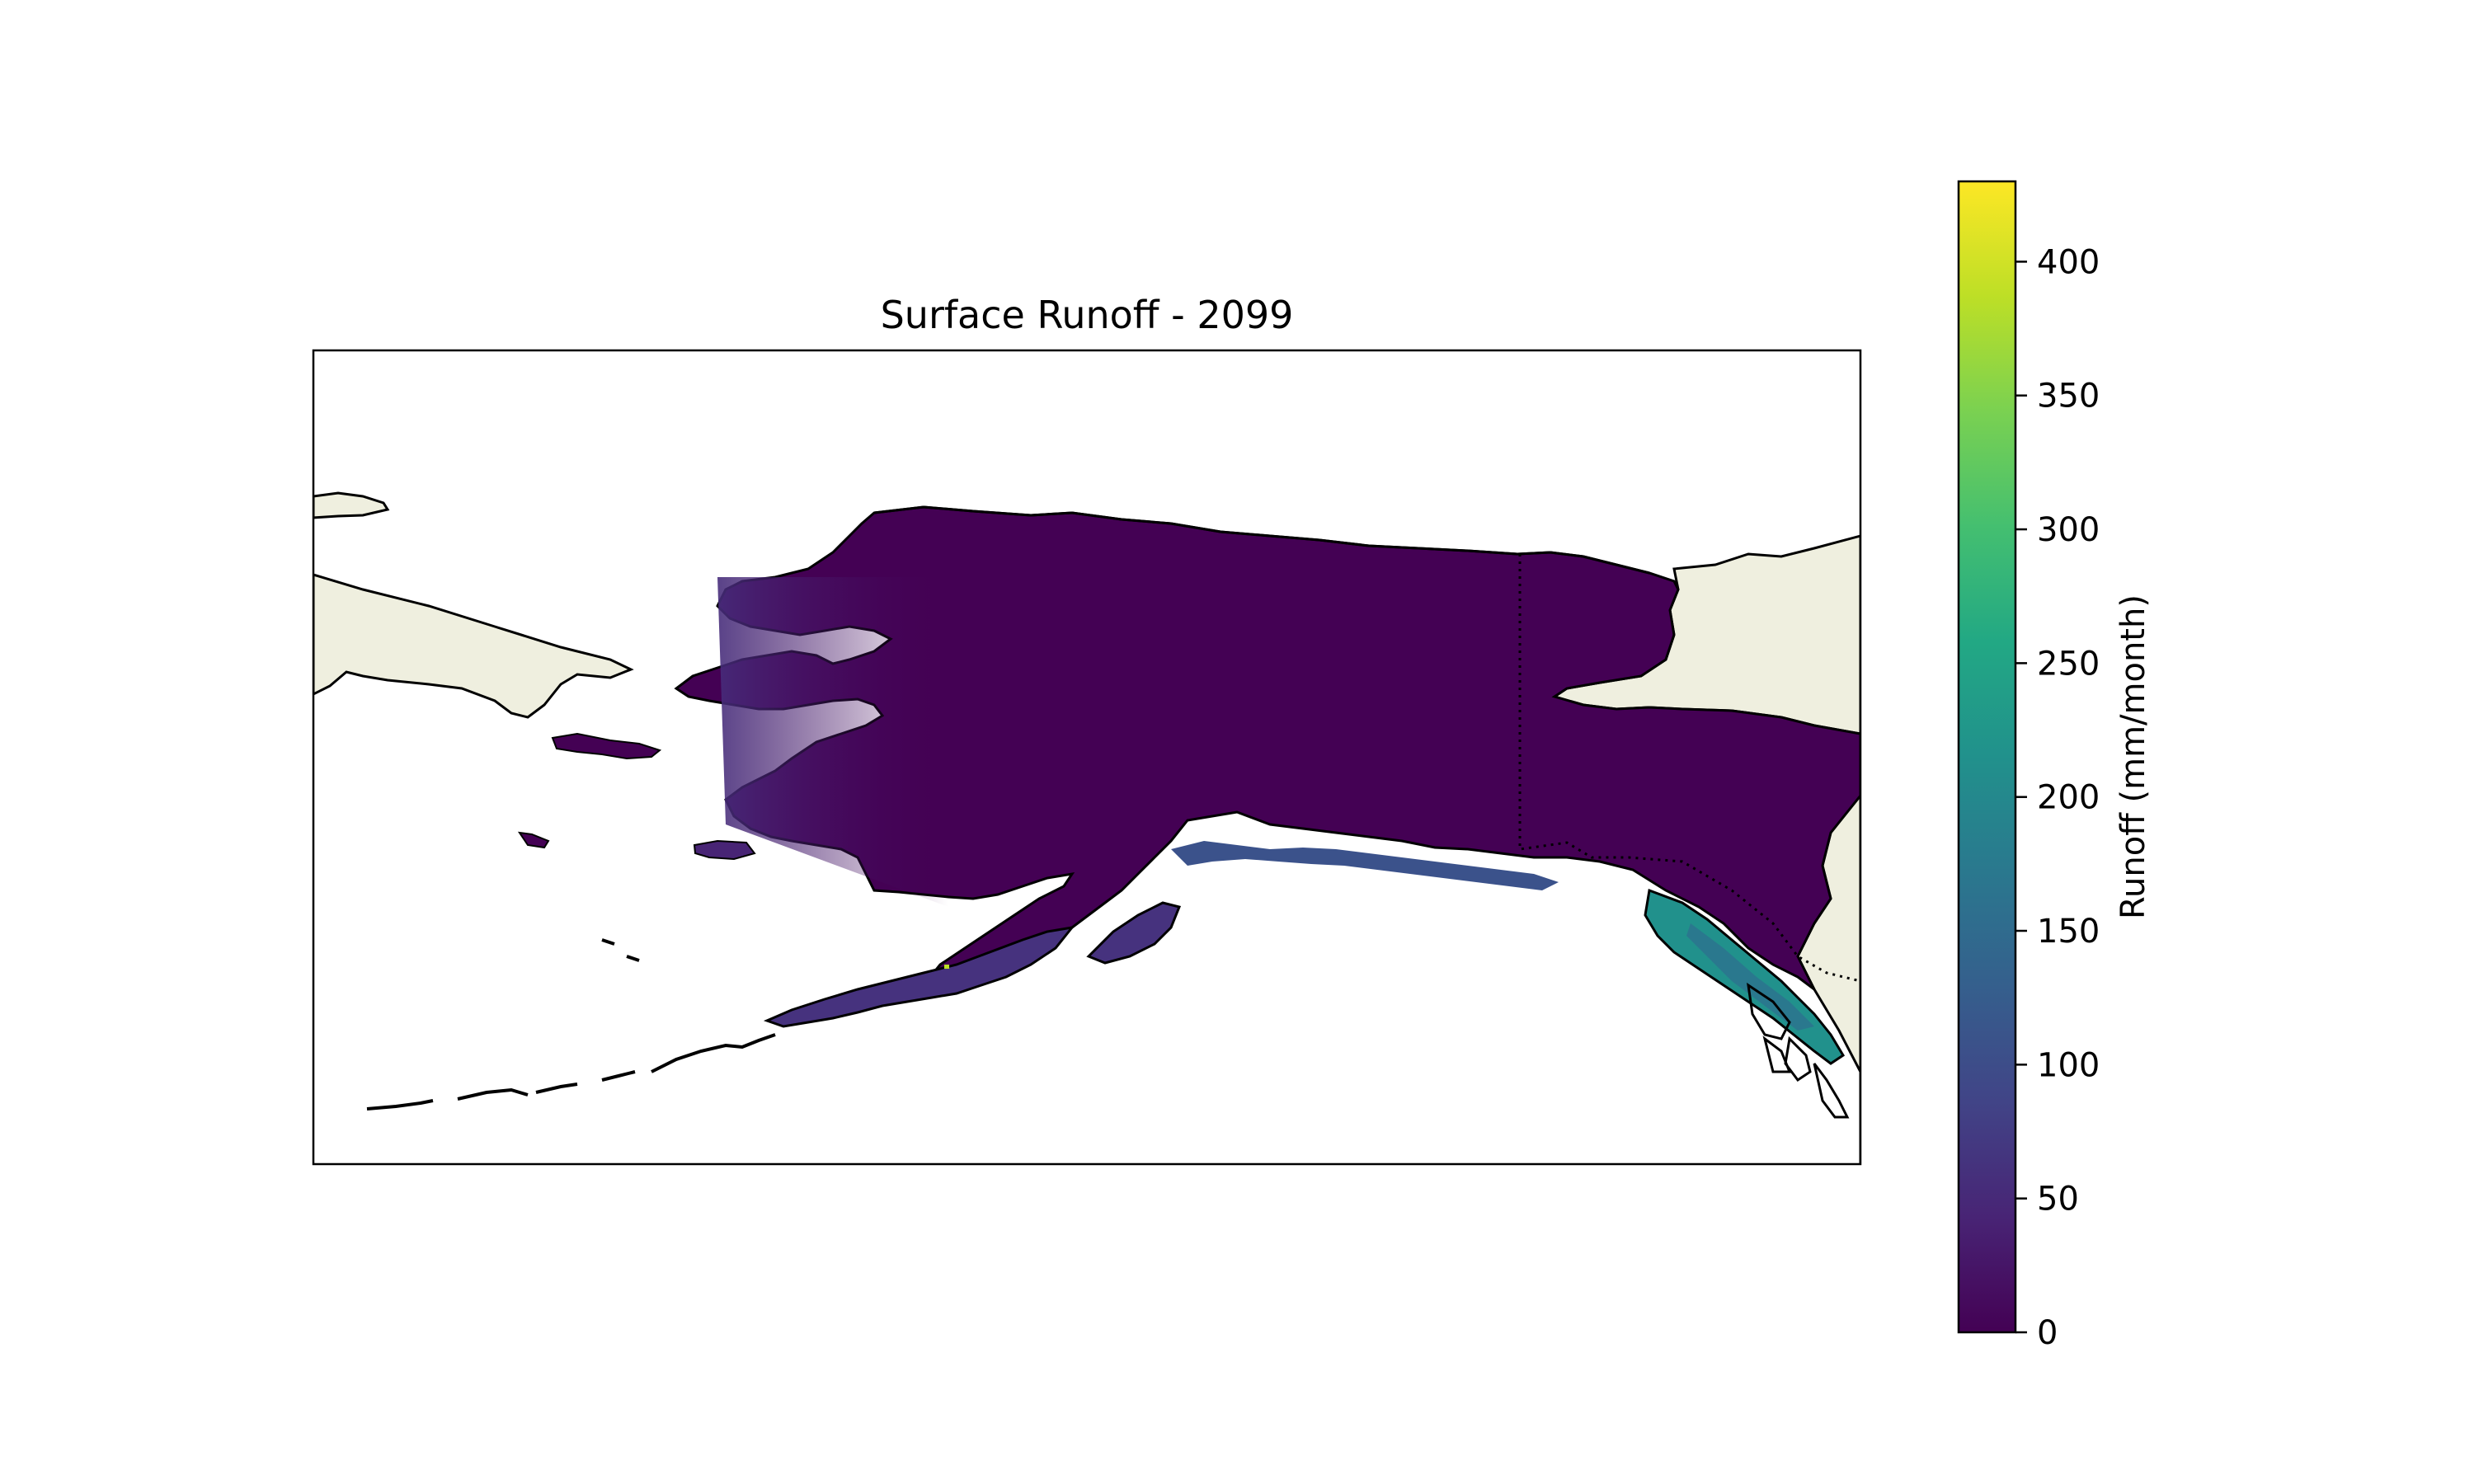 This screenshot has height=1484, width=2474. What do you see at coordinates (1750, 977) in the screenshot?
I see `panhandle-inner` at bounding box center [1750, 977].